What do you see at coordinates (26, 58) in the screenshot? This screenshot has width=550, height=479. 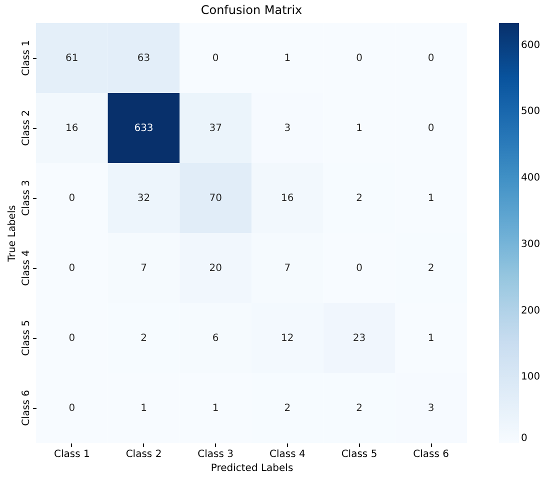 I see `y-tick-label: Class 1` at bounding box center [26, 58].